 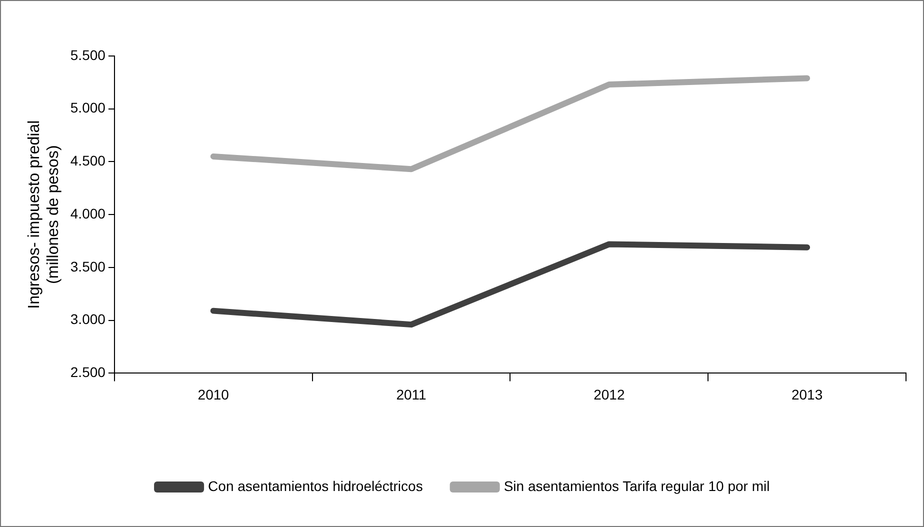 What do you see at coordinates (88, 160) in the screenshot?
I see `y-tick-label: 4.500` at bounding box center [88, 160].